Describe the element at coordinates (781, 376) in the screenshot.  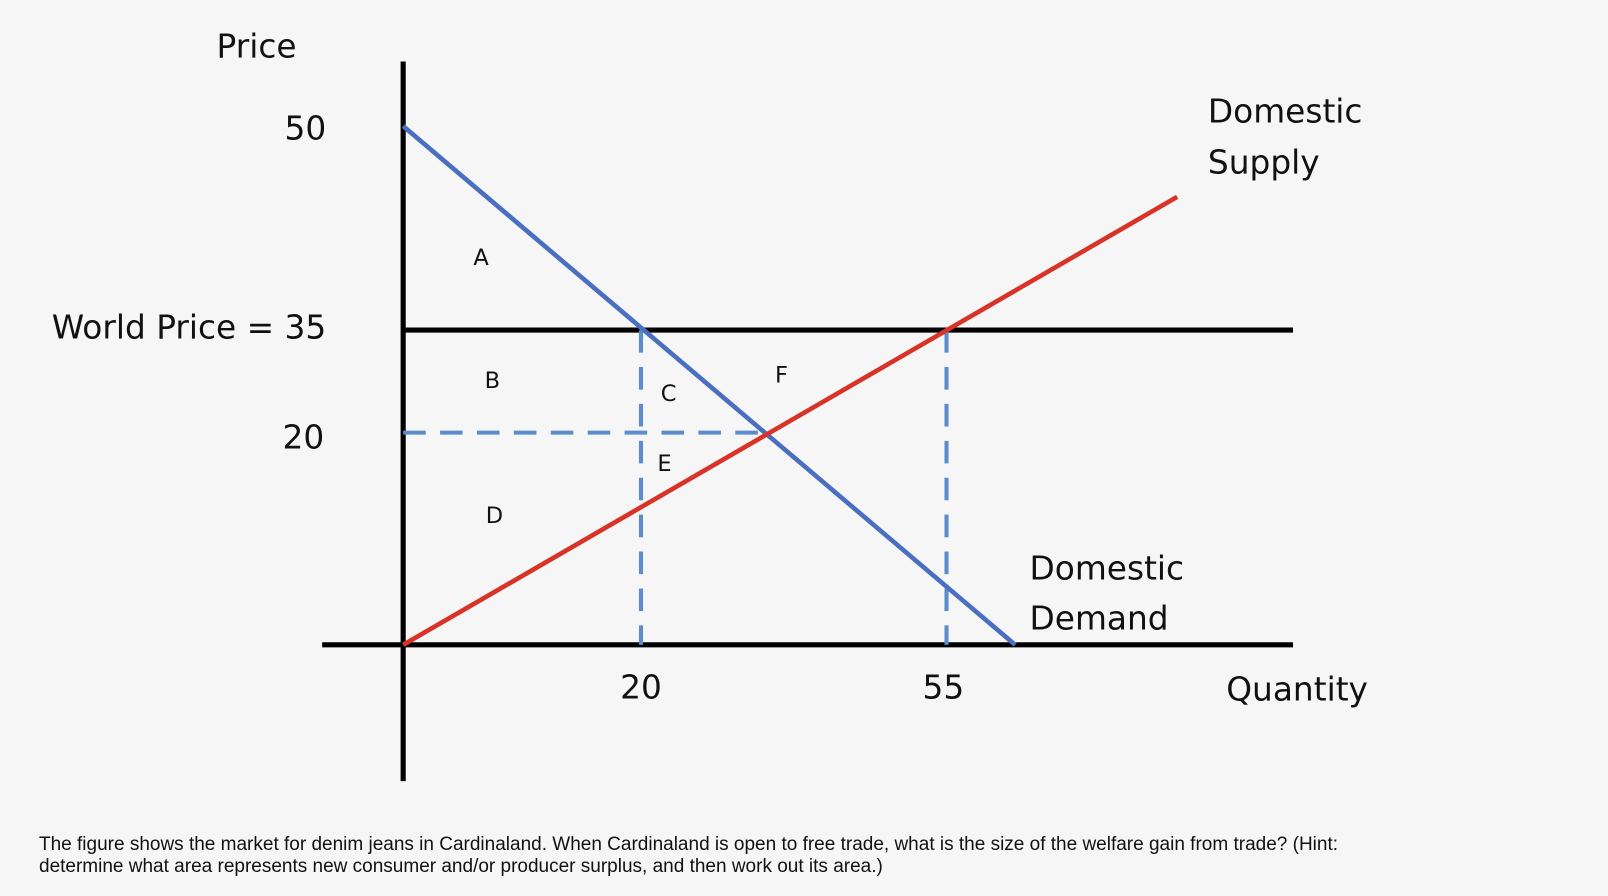
I see `region-label: F` at that location.